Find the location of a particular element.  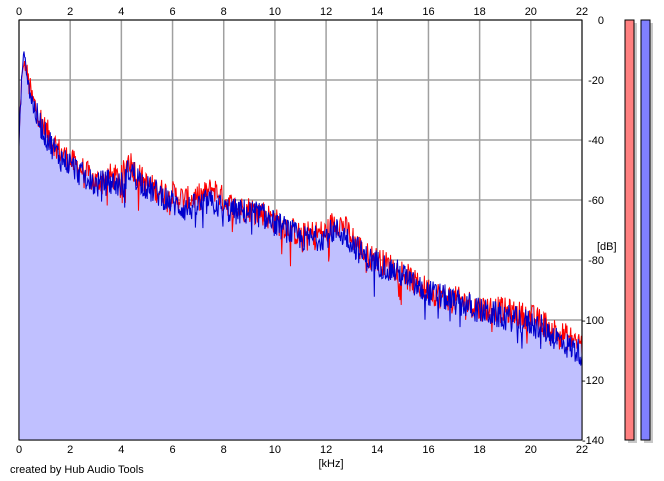

x-tick-label-top: 6 is located at coordinates (172, 12).